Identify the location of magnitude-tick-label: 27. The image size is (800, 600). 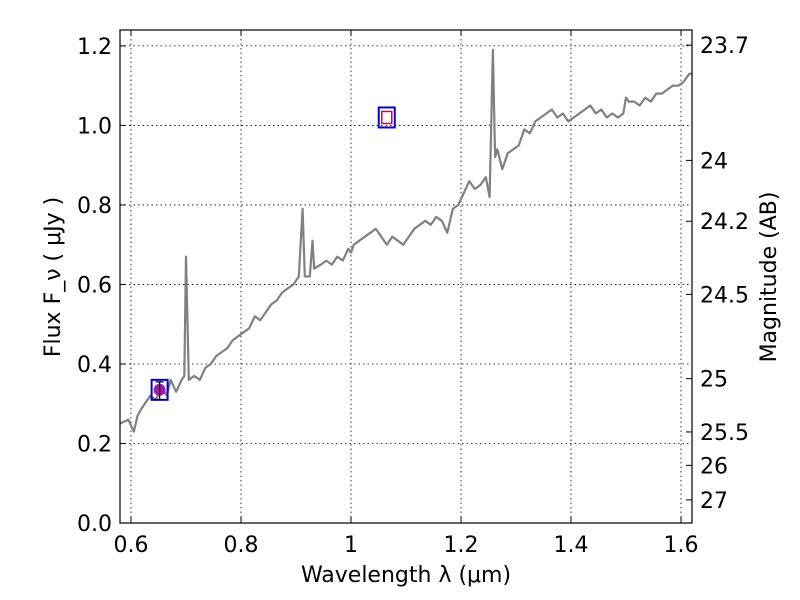
(714, 501).